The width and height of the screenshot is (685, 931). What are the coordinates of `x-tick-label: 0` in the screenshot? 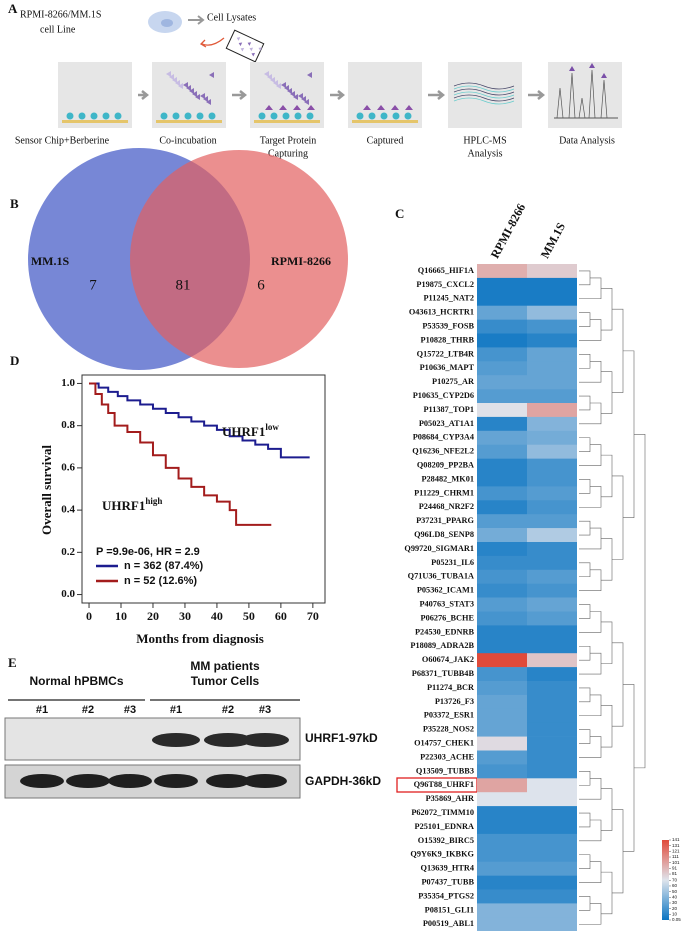 It's located at (89, 616).